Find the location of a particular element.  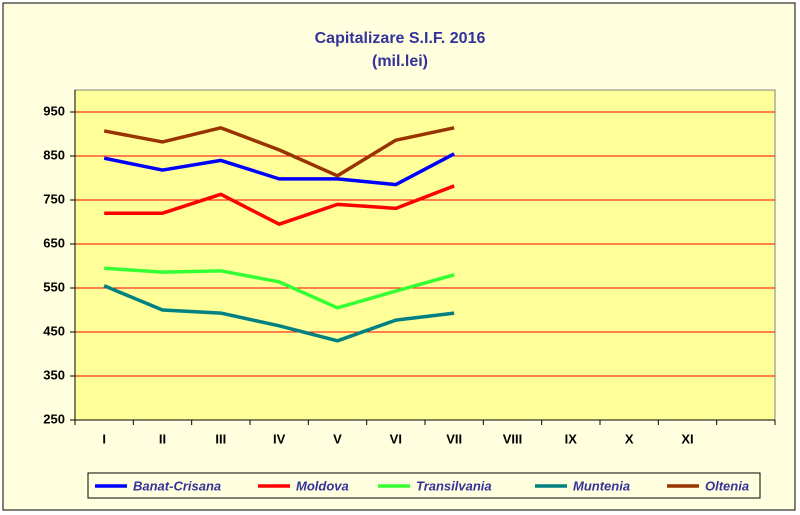

legend-label: Banat-Crisana is located at coordinates (177, 485).